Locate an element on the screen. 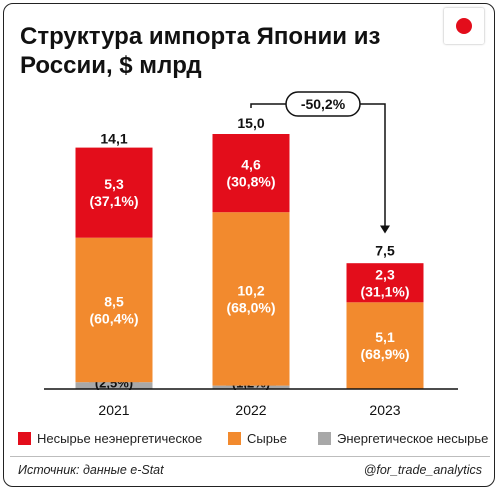 The height and width of the screenshot is (492, 500). flag-sun is located at coordinates (464, 26).